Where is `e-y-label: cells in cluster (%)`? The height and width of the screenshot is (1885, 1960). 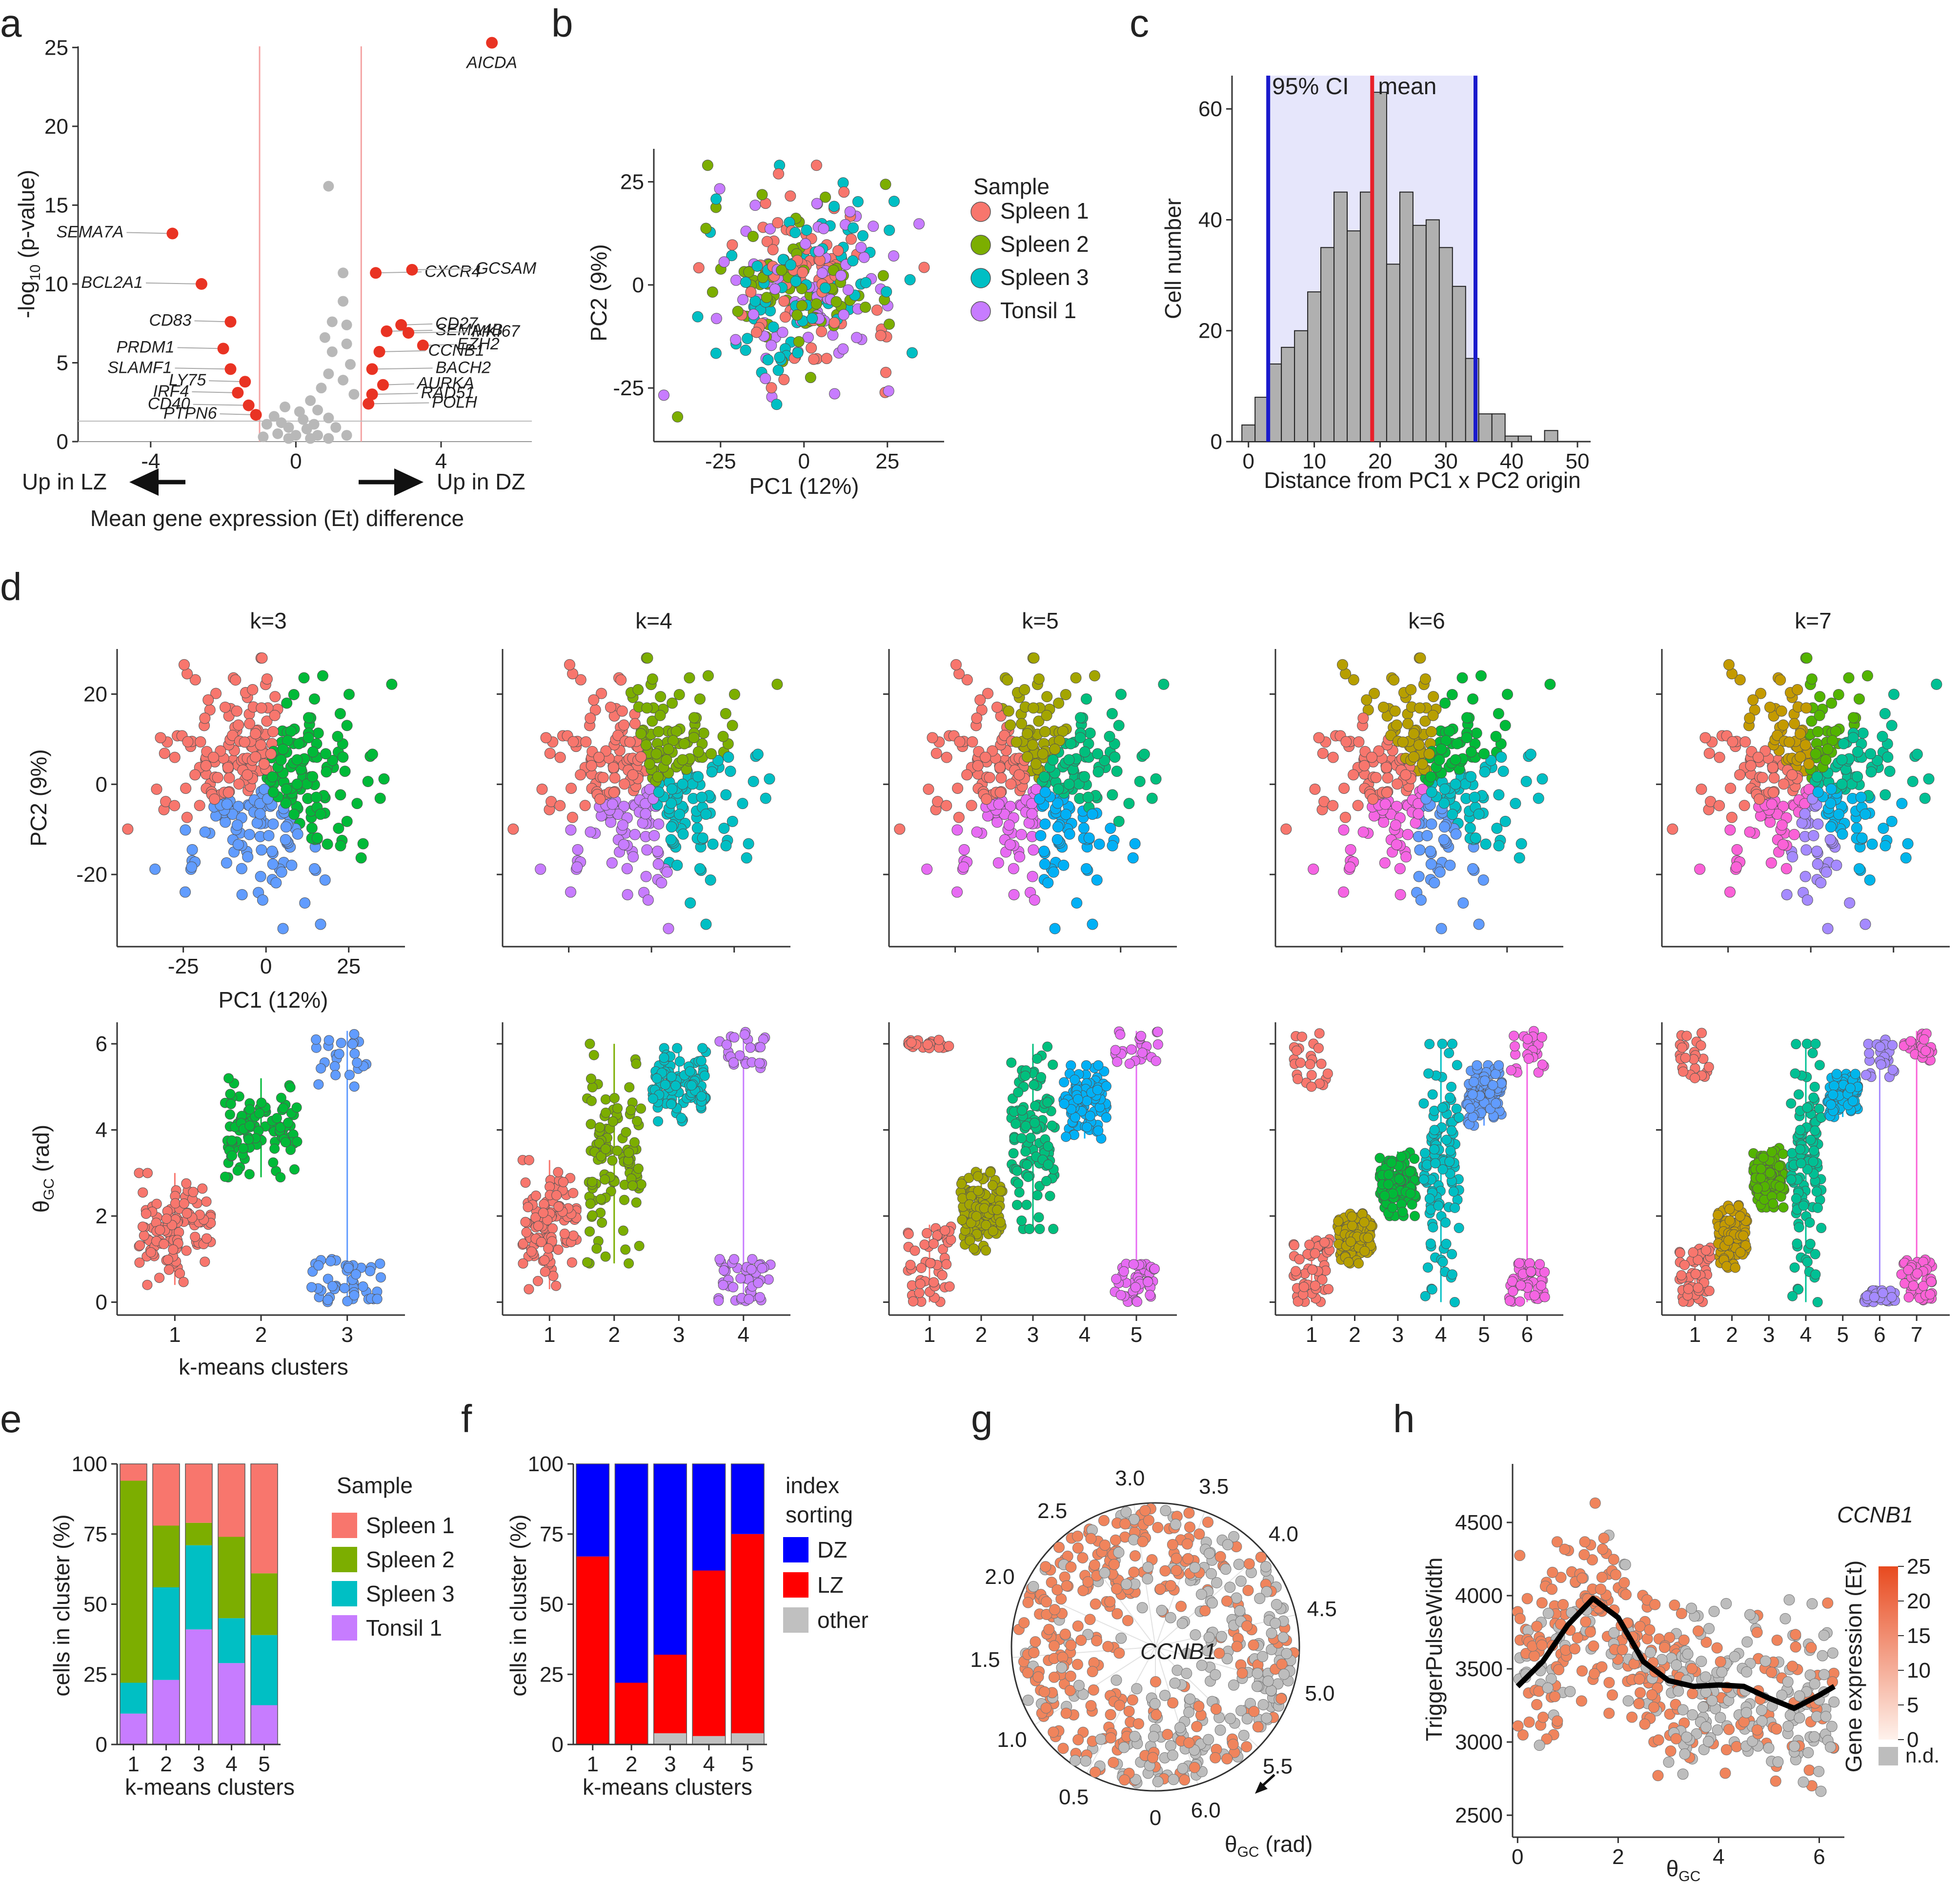
e-y-label: cells in cluster (%) is located at coordinates (62, 1605).